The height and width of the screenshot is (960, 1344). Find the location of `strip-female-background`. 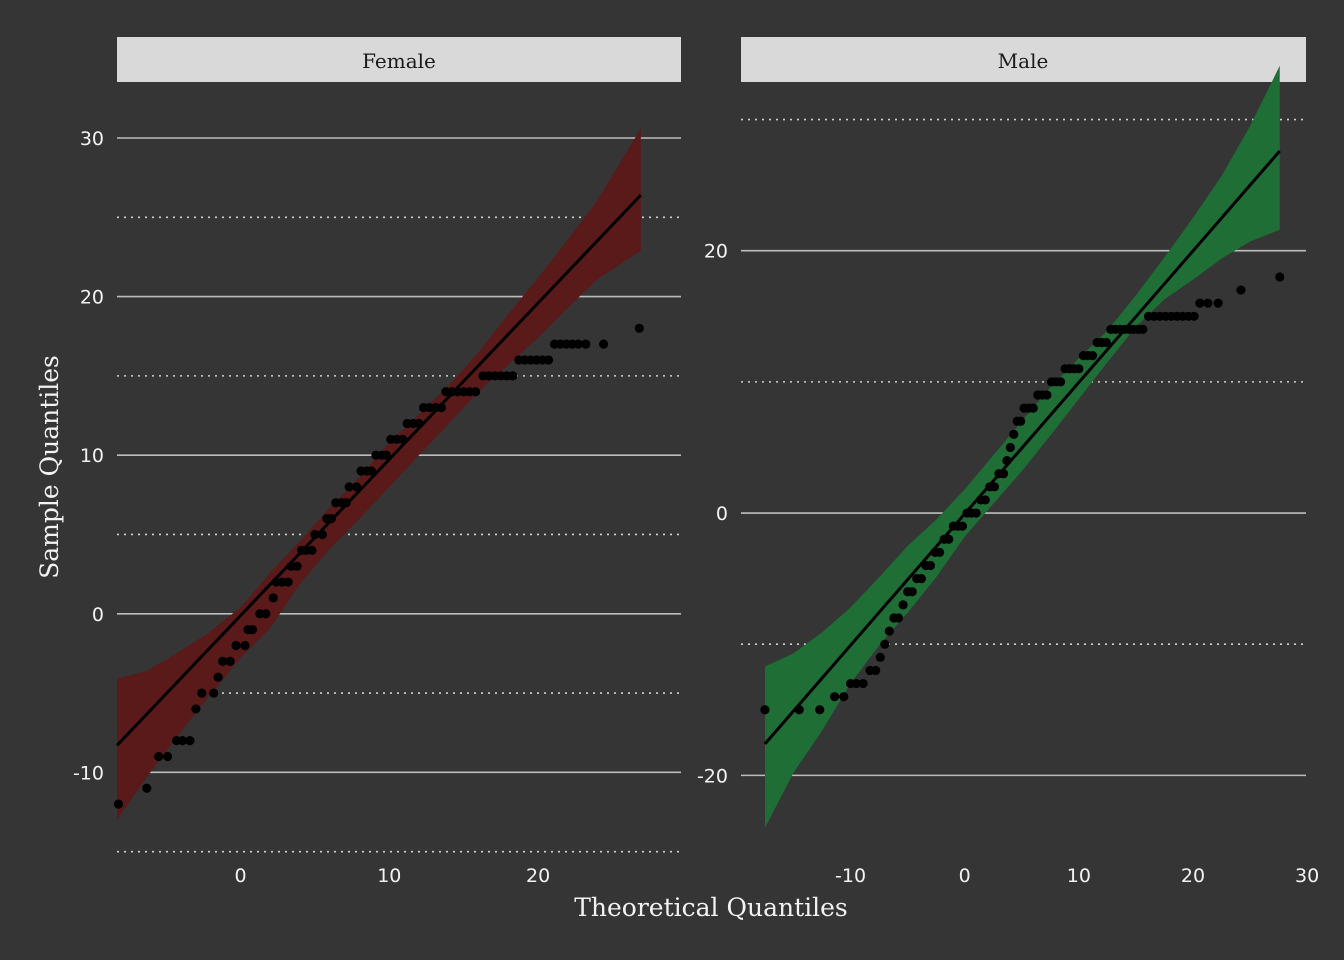

strip-female-background is located at coordinates (399, 59).